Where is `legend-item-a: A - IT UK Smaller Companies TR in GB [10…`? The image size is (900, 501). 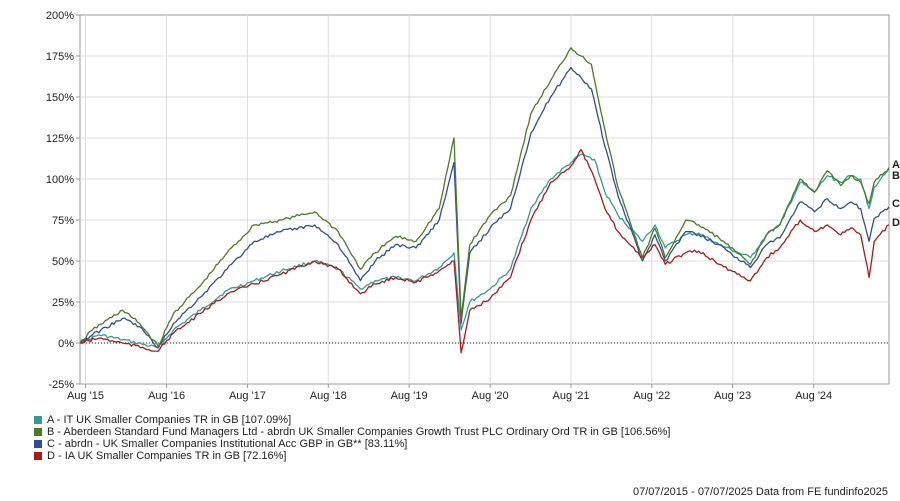 legend-item-a: A - IT UK Smaller Companies TR in GB [10… is located at coordinates (352, 420).